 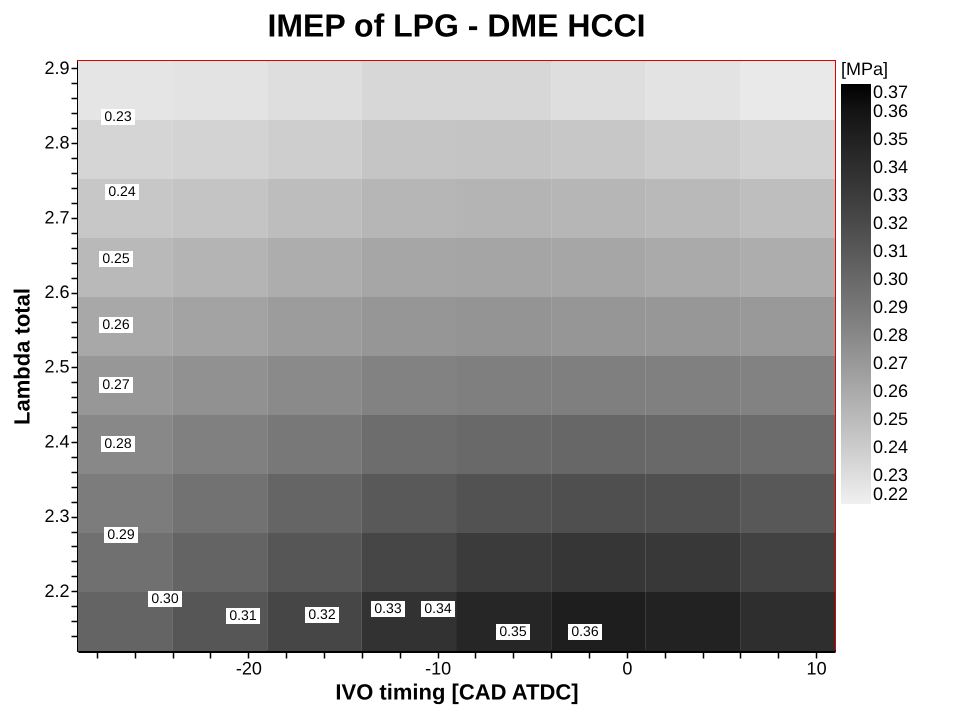 I want to click on annotation: 0.36, so click(x=585, y=631).